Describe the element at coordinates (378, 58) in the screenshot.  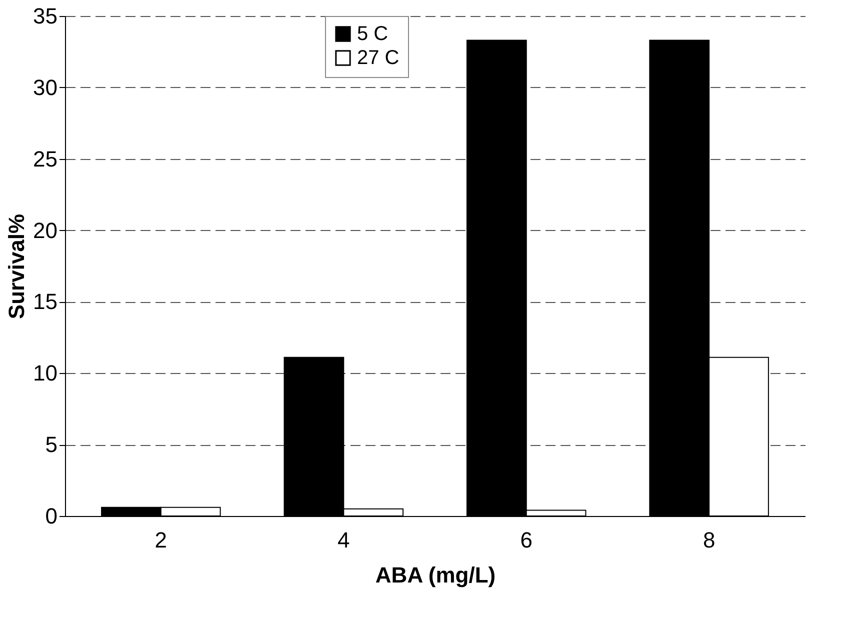
I see `legend-label: 27 C` at that location.